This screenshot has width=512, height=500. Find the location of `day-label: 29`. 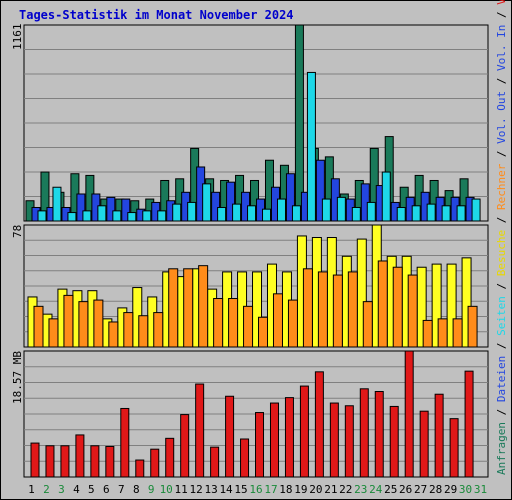

day-label: 29 is located at coordinates (450, 489).